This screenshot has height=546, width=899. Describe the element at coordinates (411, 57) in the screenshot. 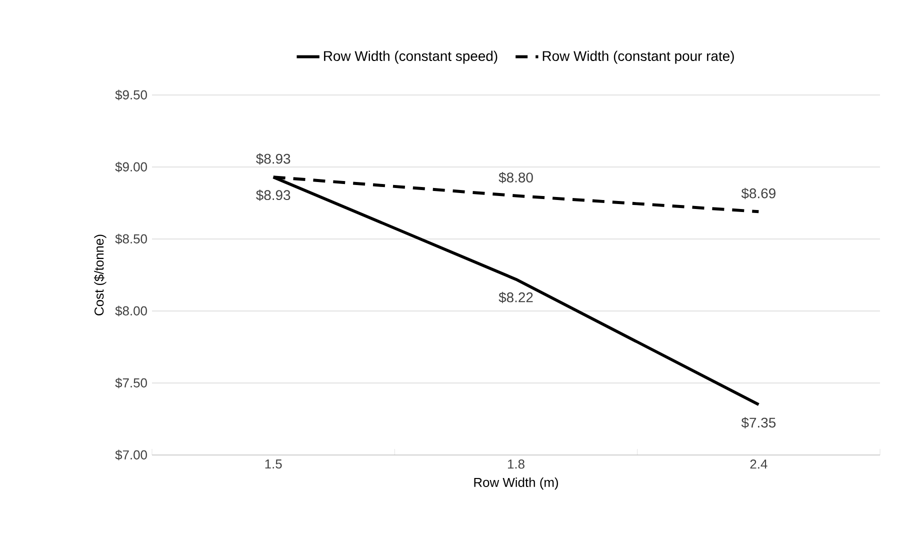

I see `legend-label: Row Width (constant speed)` at that location.